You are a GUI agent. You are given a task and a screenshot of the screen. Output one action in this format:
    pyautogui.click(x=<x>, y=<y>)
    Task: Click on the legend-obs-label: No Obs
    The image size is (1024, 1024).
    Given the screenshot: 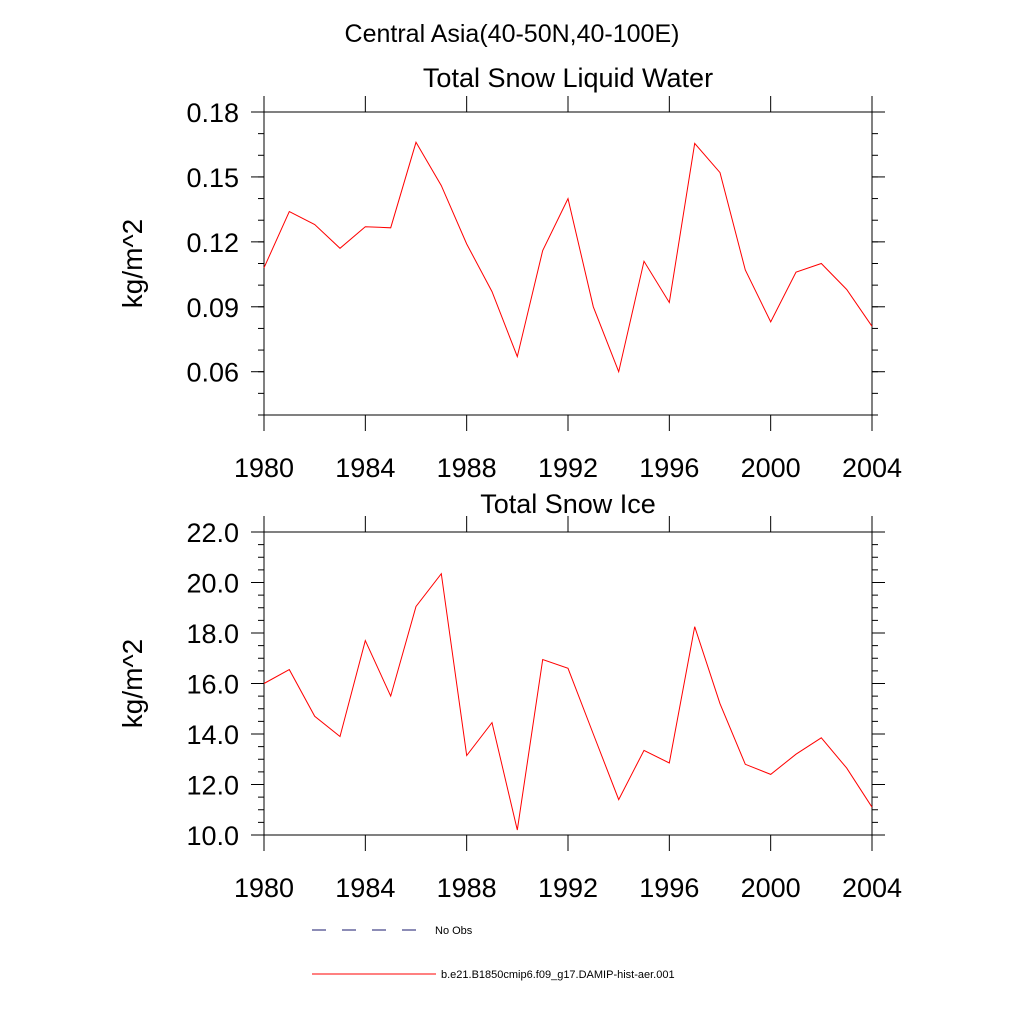 What is the action you would take?
    pyautogui.click(x=454, y=931)
    